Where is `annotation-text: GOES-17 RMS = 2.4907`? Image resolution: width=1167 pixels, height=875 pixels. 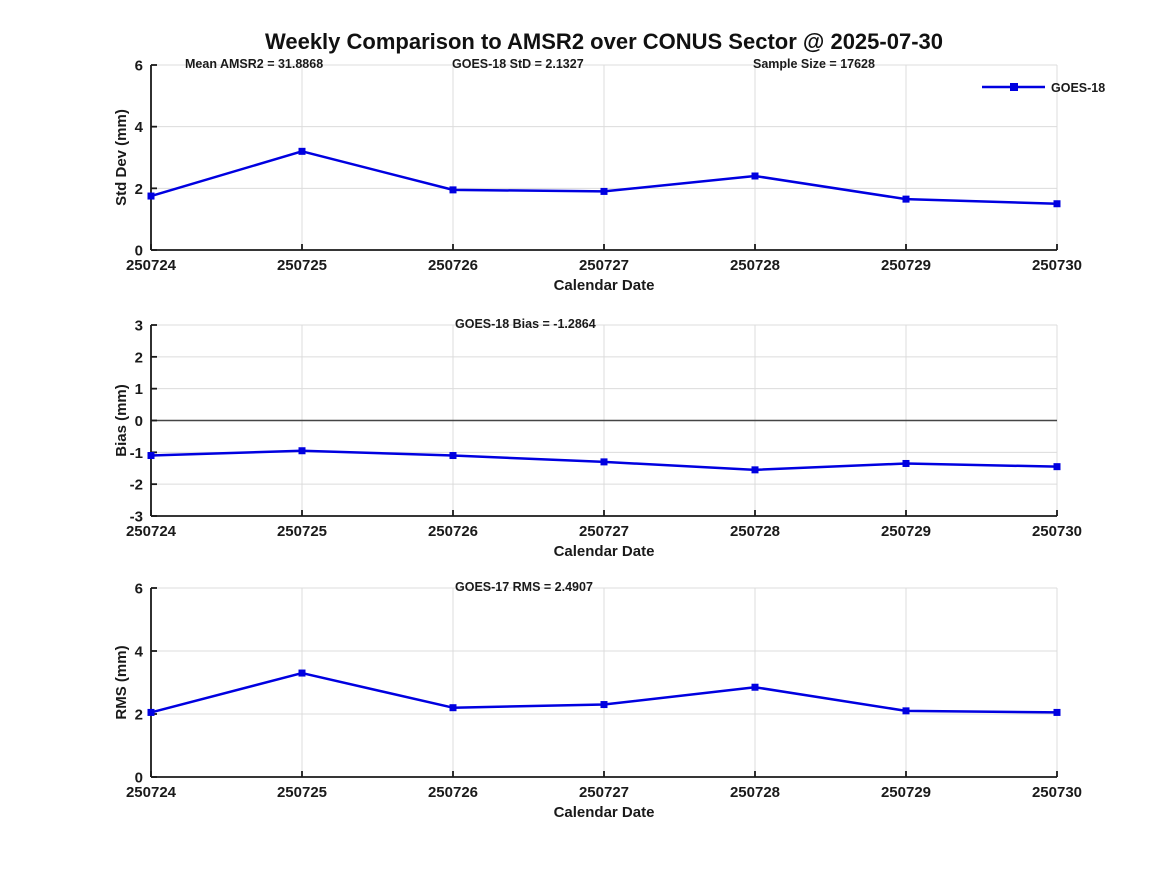 annotation-text: GOES-17 RMS = 2.4907 is located at coordinates (524, 587).